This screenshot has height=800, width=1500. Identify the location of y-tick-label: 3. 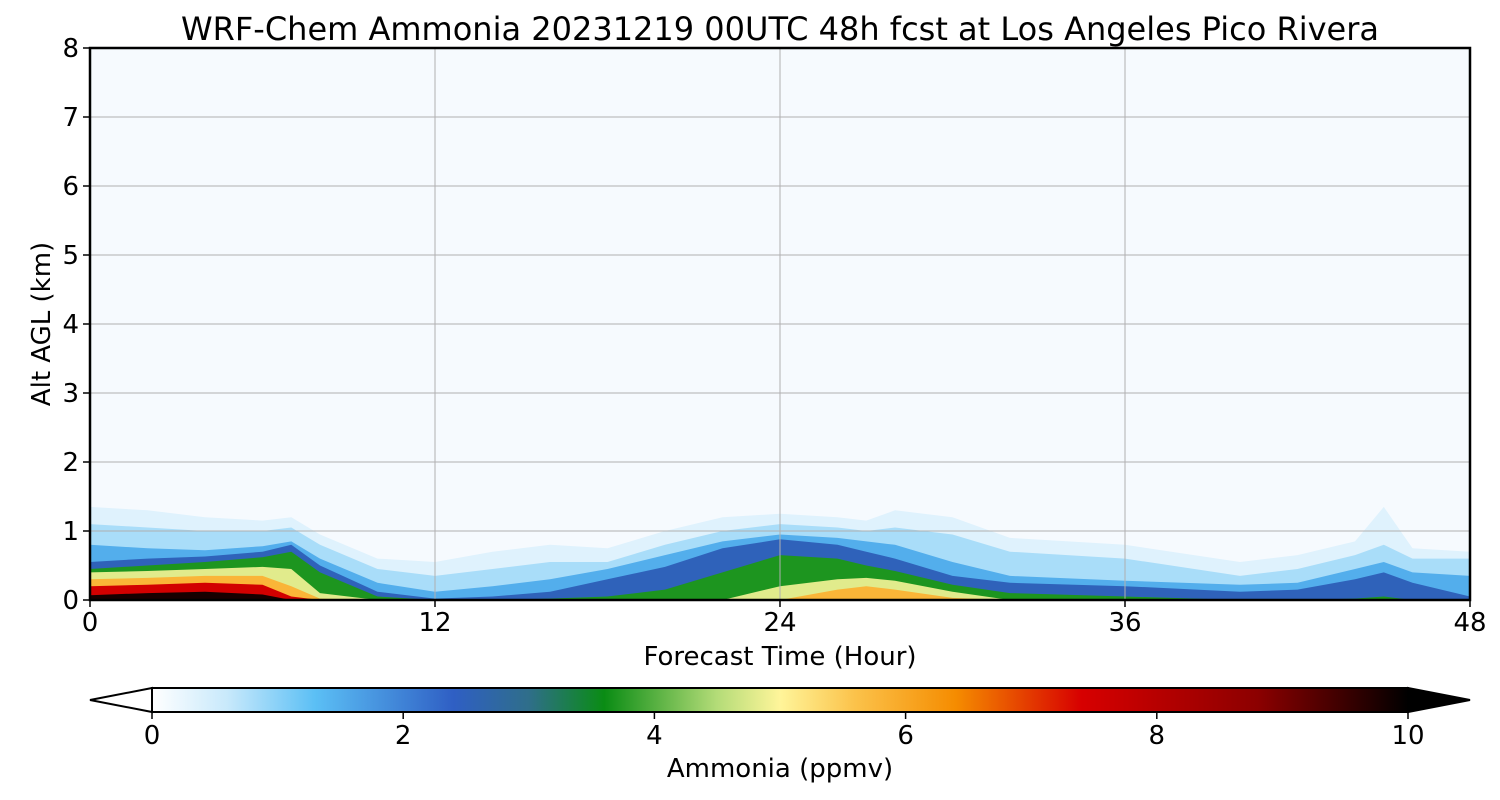
(70, 394).